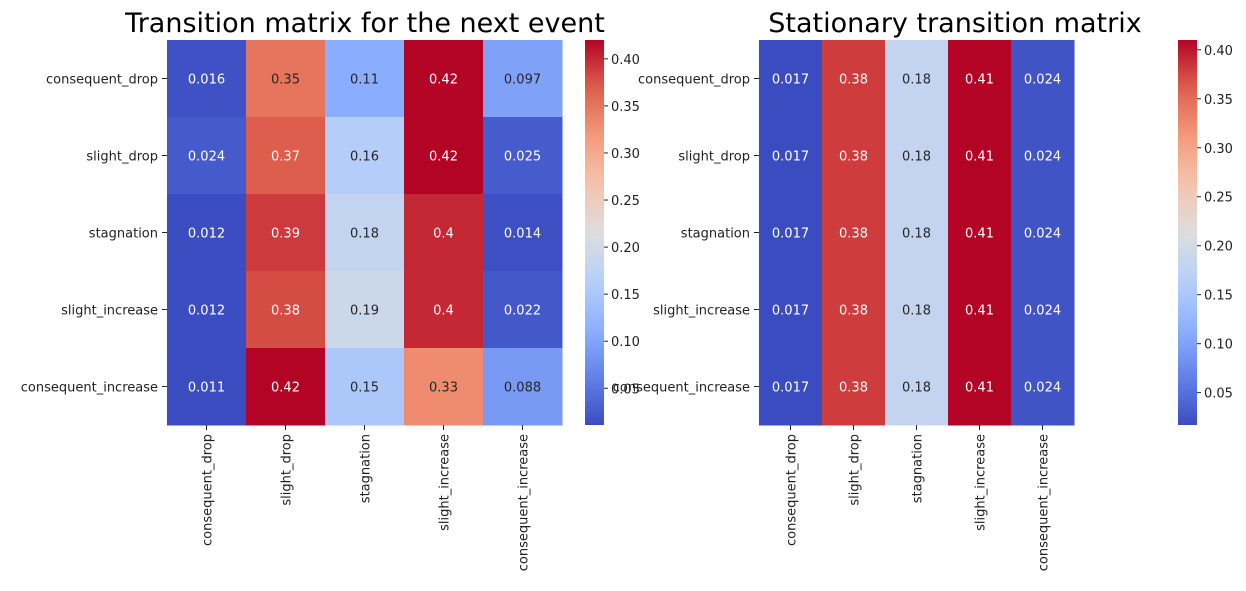 This screenshot has height=591, width=1246. Describe the element at coordinates (123, 234) in the screenshot. I see `y-tick-label: stagnation` at that location.